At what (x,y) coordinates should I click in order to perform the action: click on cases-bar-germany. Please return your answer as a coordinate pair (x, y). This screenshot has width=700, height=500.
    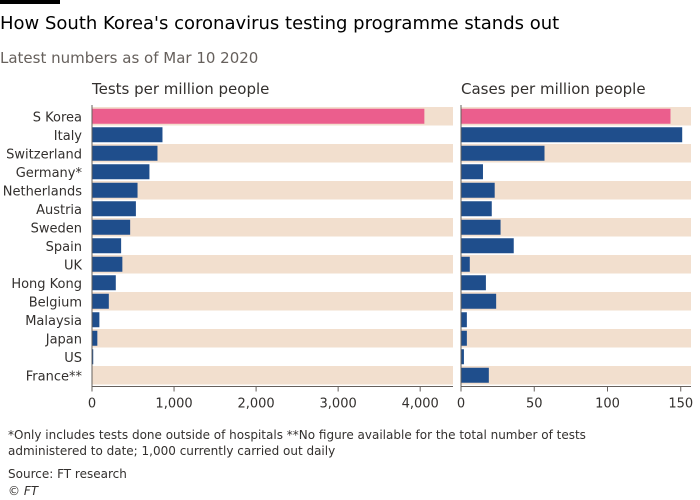
    Looking at the image, I should click on (472, 172).